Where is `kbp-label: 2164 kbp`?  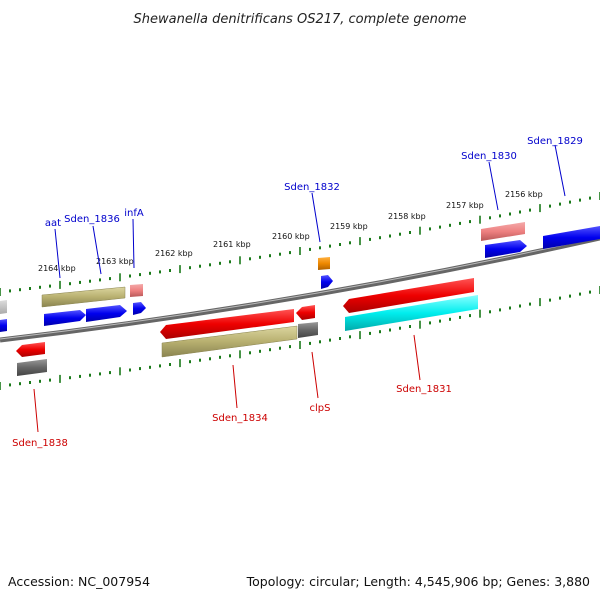 kbp-label: 2164 kbp is located at coordinates (57, 268).